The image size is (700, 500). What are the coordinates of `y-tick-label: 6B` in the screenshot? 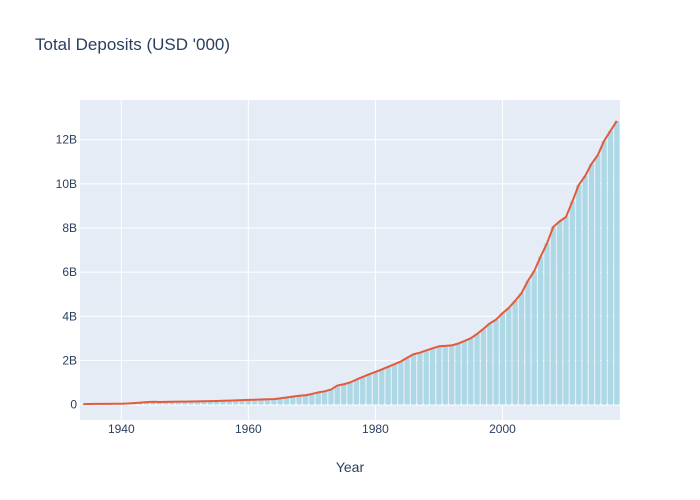 It's located at (69, 272).